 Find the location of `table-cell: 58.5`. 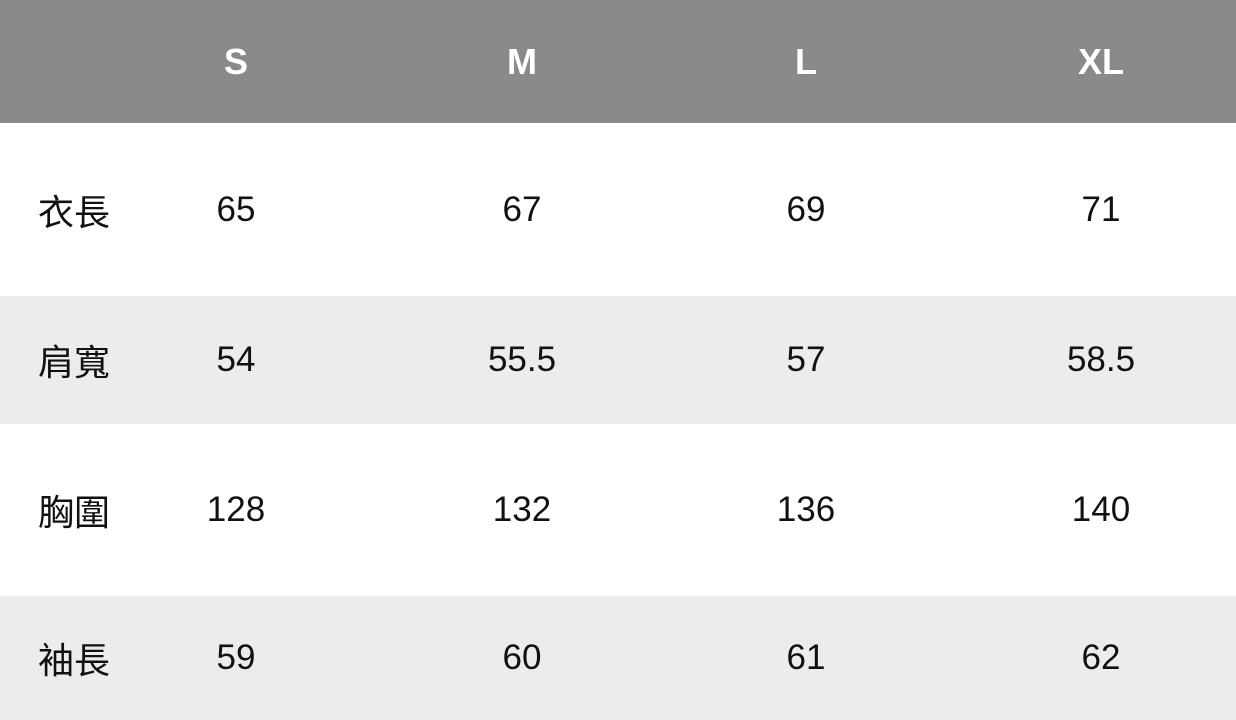

table-cell: 58.5 is located at coordinates (1101, 359).